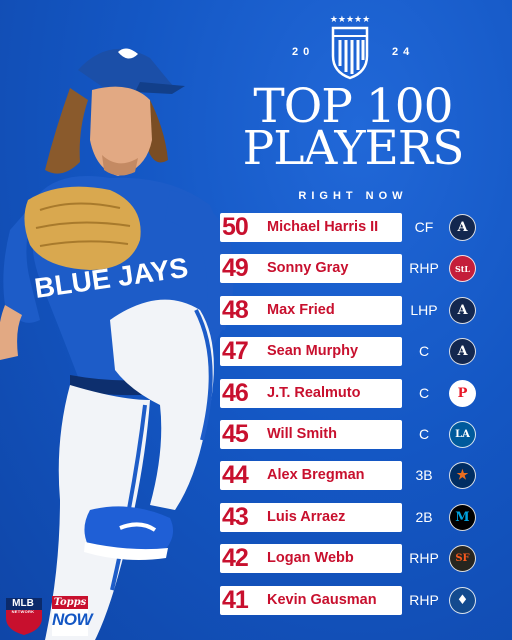 The image size is (512, 640). What do you see at coordinates (462, 476) in the screenshot?
I see `astros-star-icon: ★` at bounding box center [462, 476].